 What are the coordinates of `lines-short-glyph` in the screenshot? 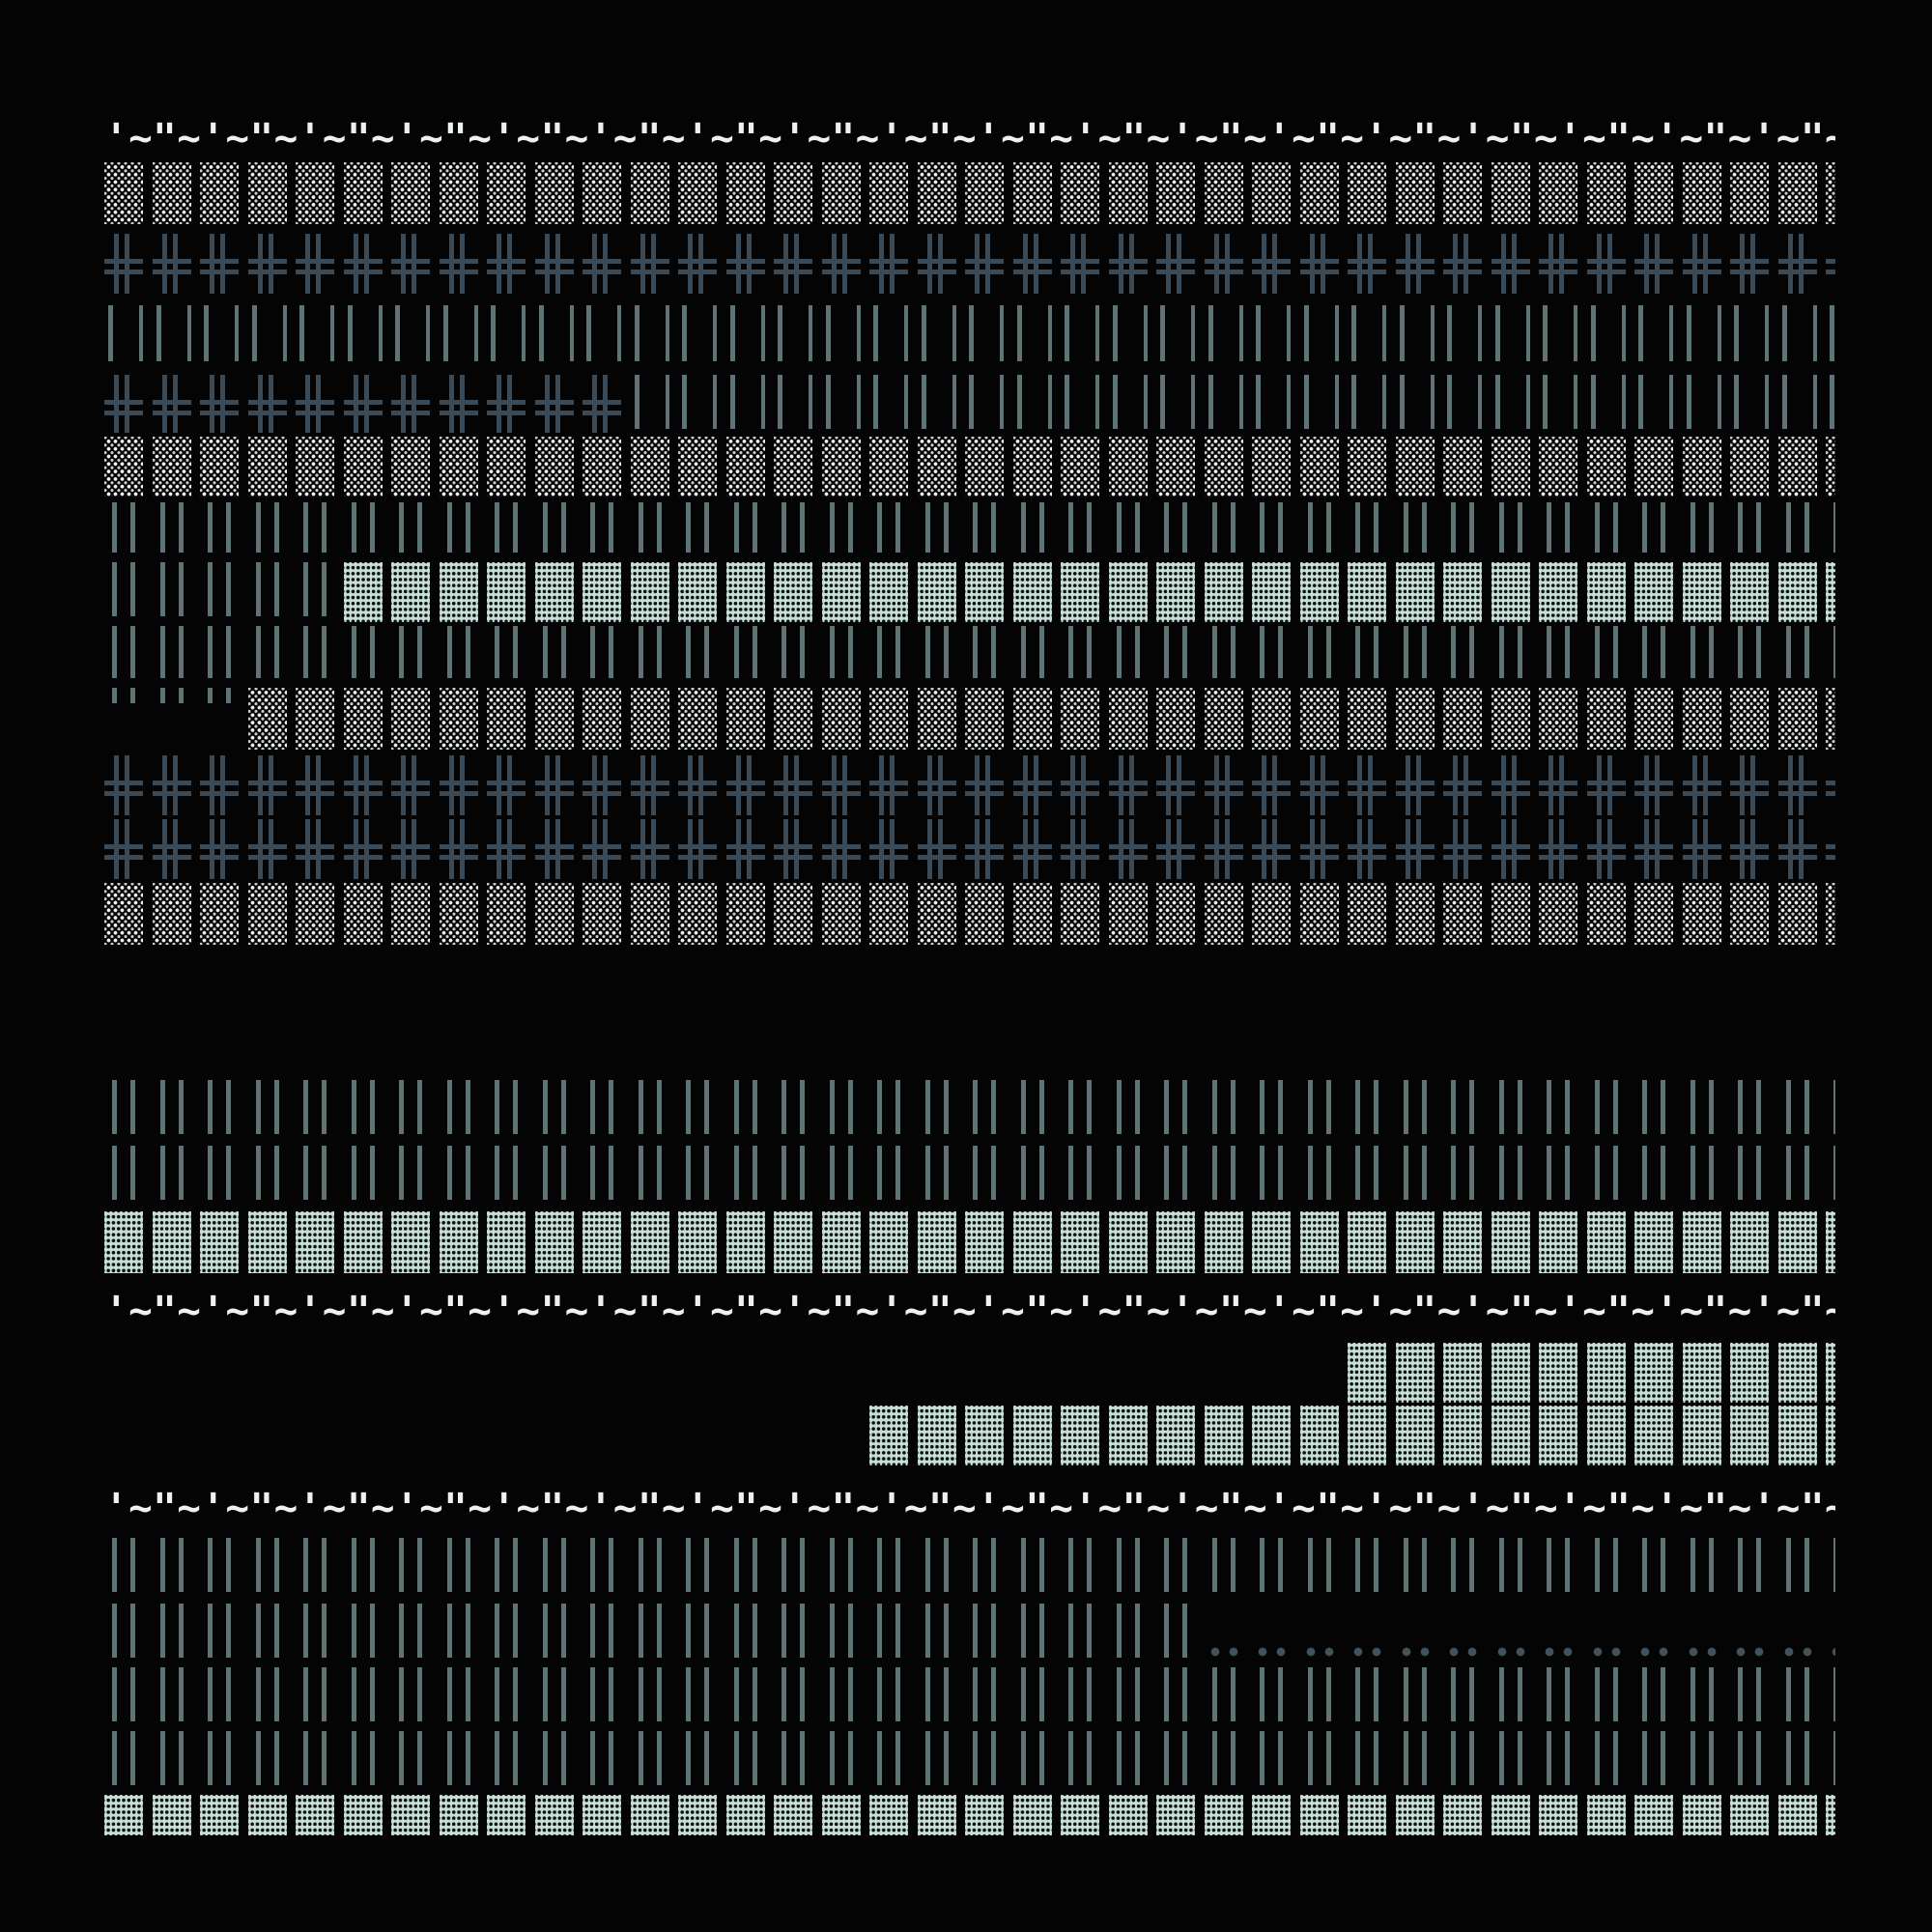 It's located at (123, 695).